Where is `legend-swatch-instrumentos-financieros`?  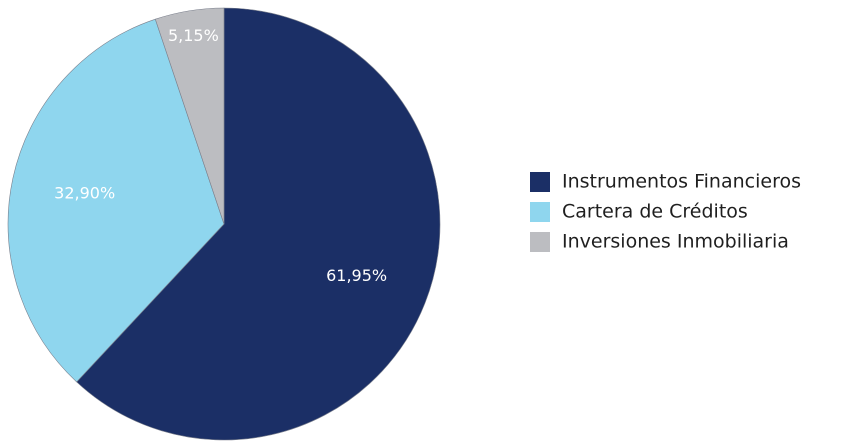
legend-swatch-instrumentos-financieros is located at coordinates (540, 182).